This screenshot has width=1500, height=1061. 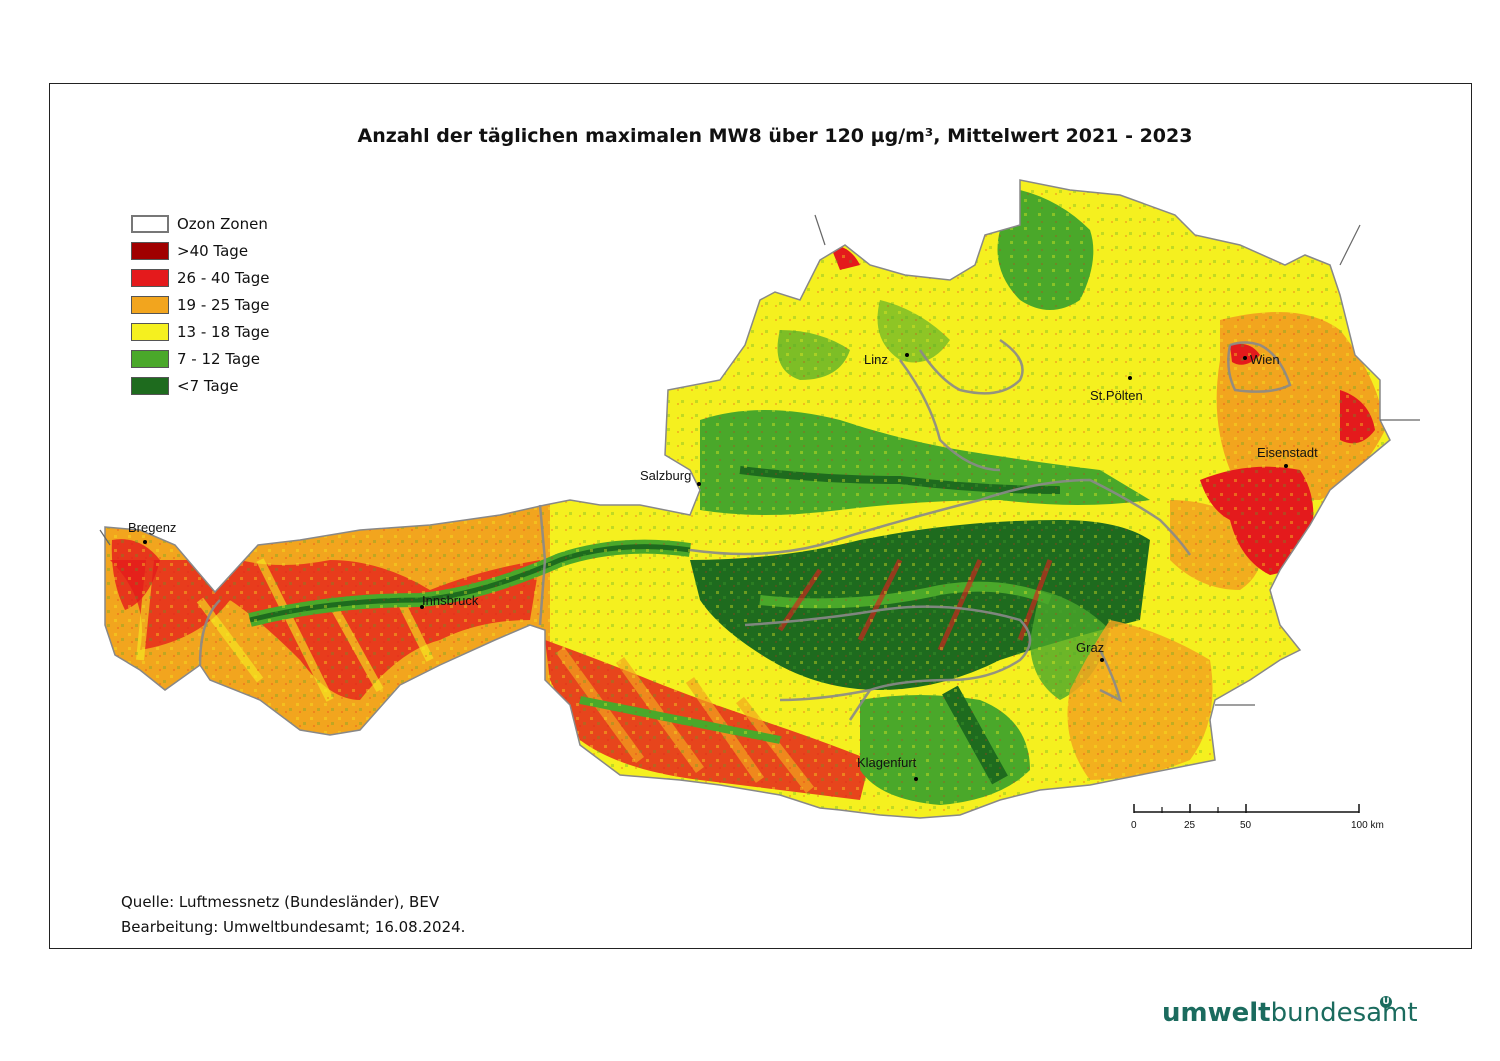 I want to click on source-line: Quelle: Luftmessnetz (Bundesländer), BEV, so click(x=280, y=902).